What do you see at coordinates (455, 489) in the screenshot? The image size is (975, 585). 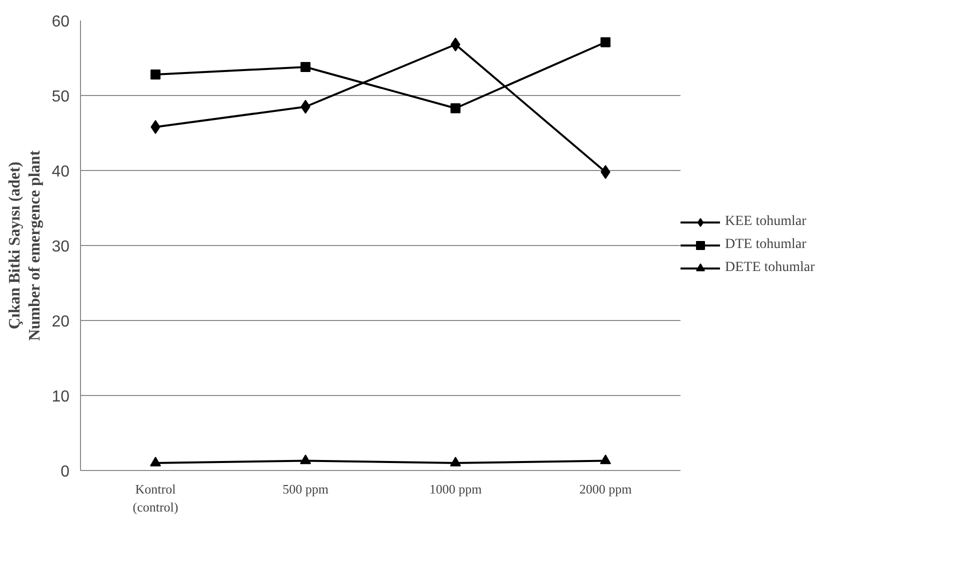 I see `x-tick-label: 1000 ppm` at bounding box center [455, 489].